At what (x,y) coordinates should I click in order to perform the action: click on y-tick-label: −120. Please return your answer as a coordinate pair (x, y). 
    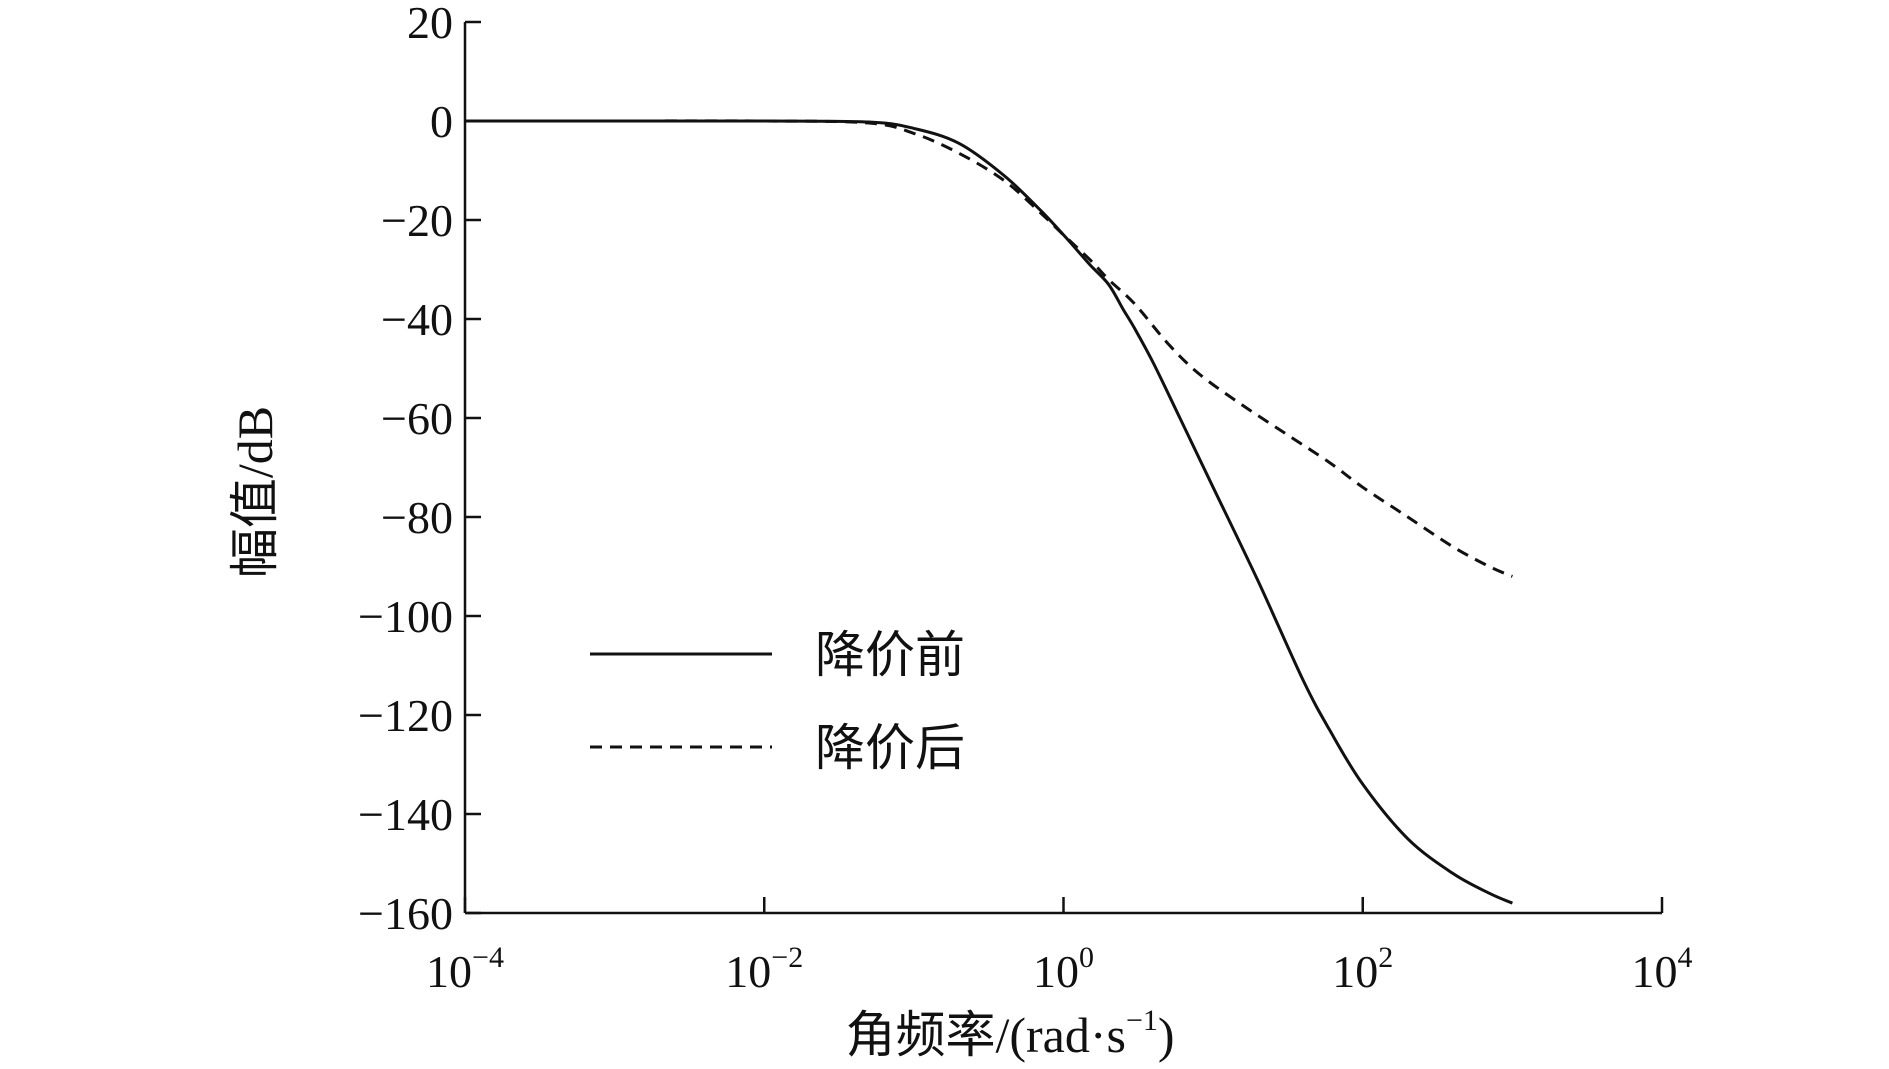
    Looking at the image, I should click on (405, 715).